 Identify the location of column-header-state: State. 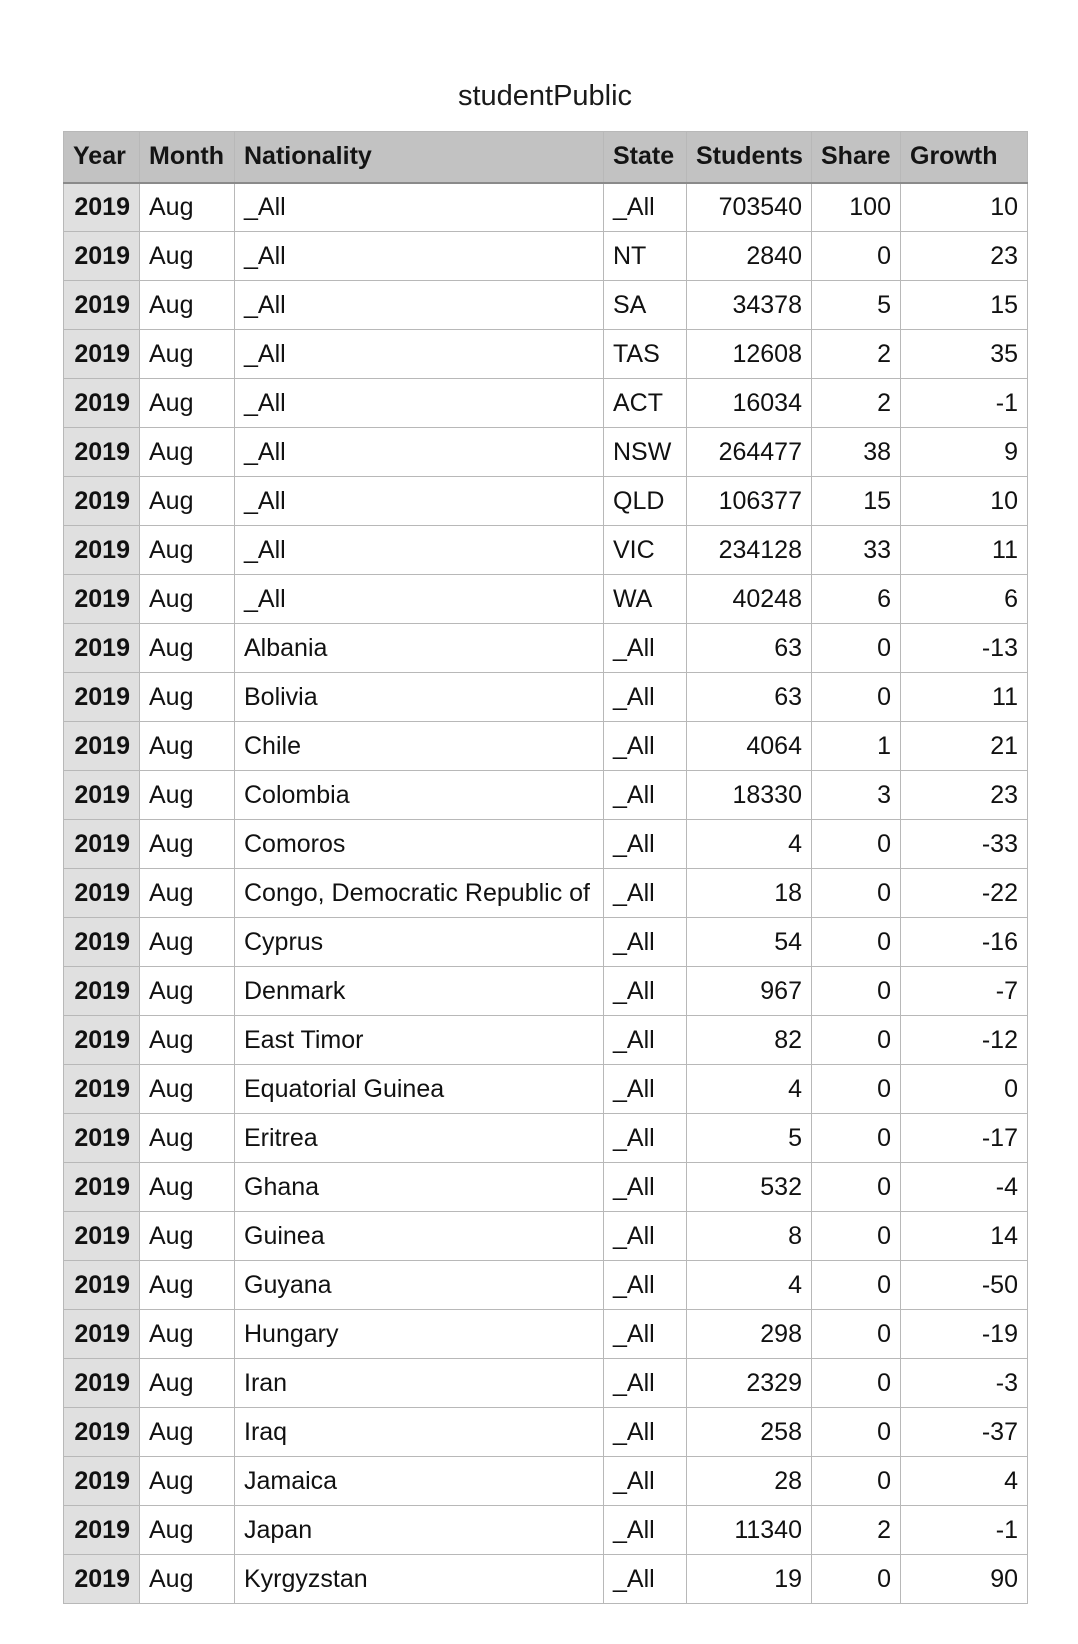
(645, 157).